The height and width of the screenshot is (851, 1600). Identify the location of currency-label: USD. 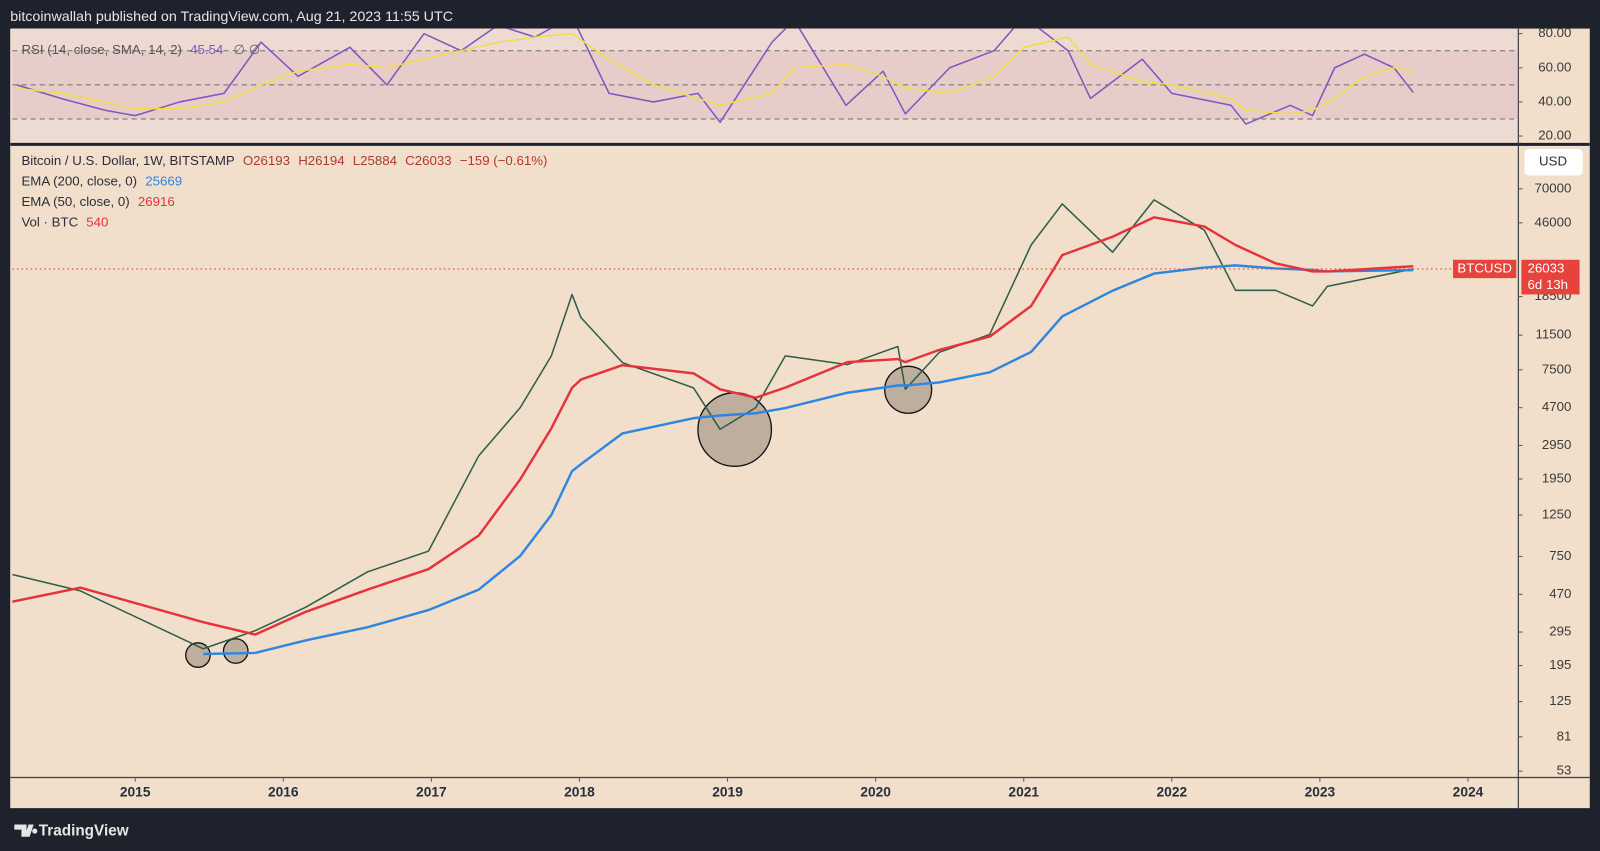
(1553, 161).